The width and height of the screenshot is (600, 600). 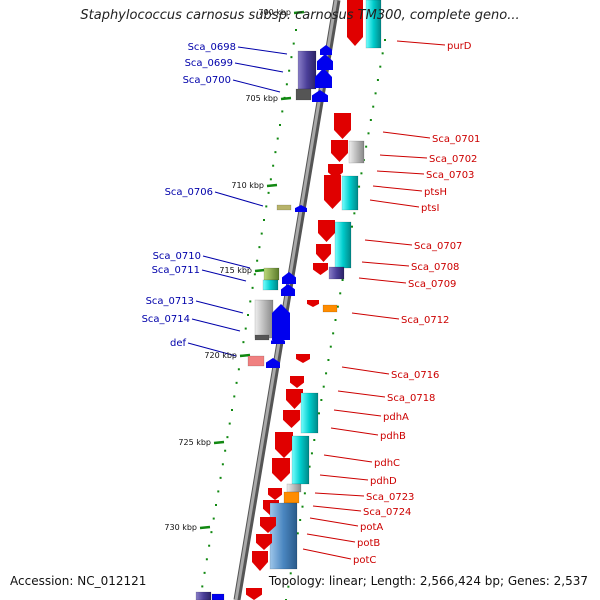 I want to click on gene-label-sca-0701: Sca_0701, so click(x=456, y=139).